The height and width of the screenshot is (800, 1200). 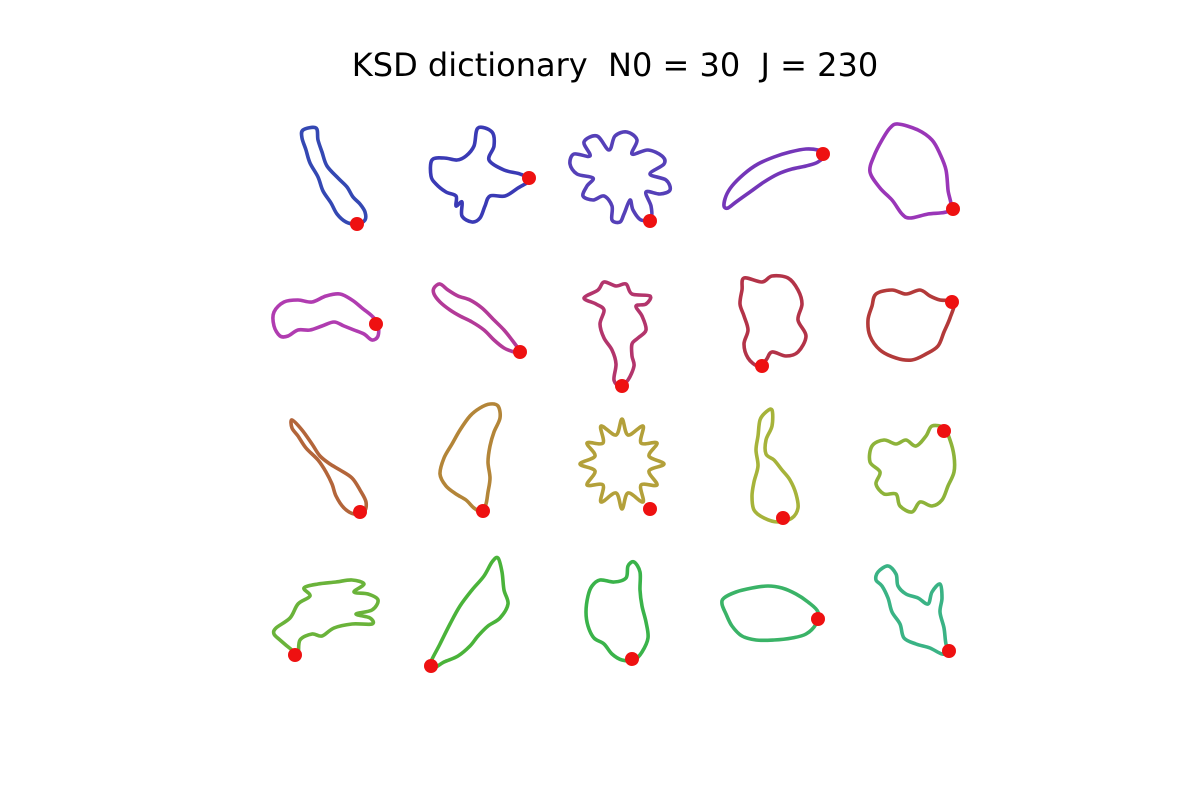 I want to click on shape-9-contour, so click(x=773, y=320).